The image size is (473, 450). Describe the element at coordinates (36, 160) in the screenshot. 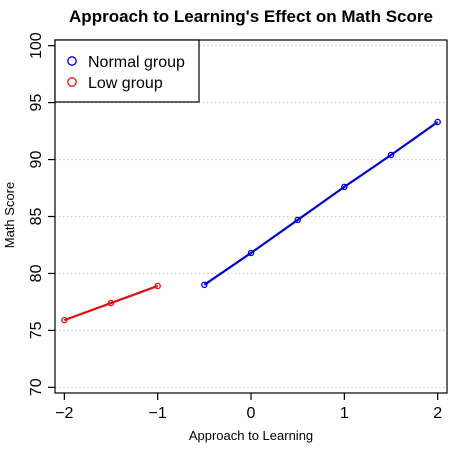

I see `y-tick-label: 90` at that location.